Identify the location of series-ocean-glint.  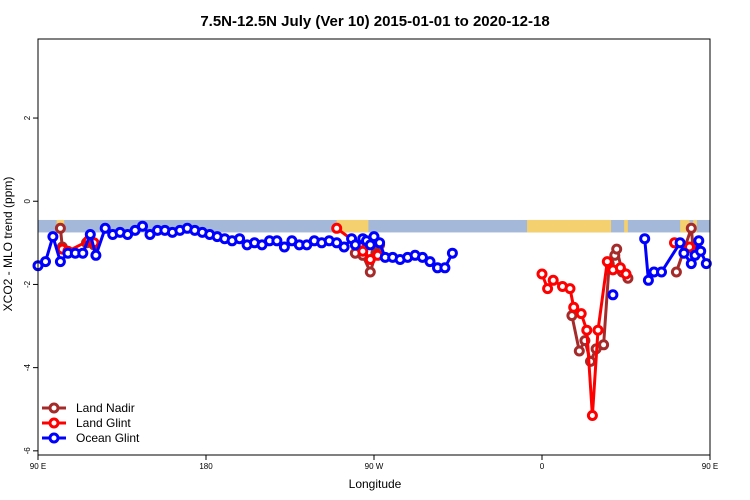
(372, 260).